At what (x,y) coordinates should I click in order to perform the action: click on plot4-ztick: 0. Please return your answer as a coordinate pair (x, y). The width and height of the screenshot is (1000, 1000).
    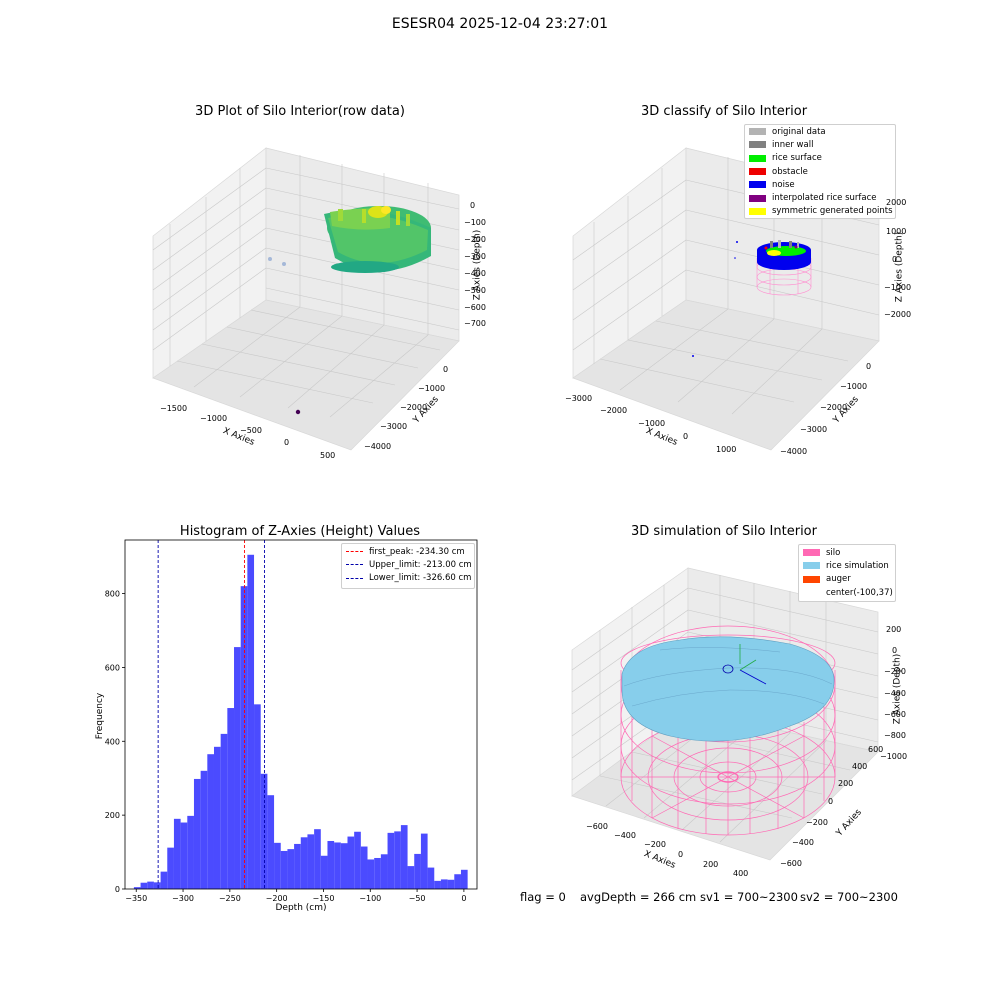
    Looking at the image, I should click on (895, 650).